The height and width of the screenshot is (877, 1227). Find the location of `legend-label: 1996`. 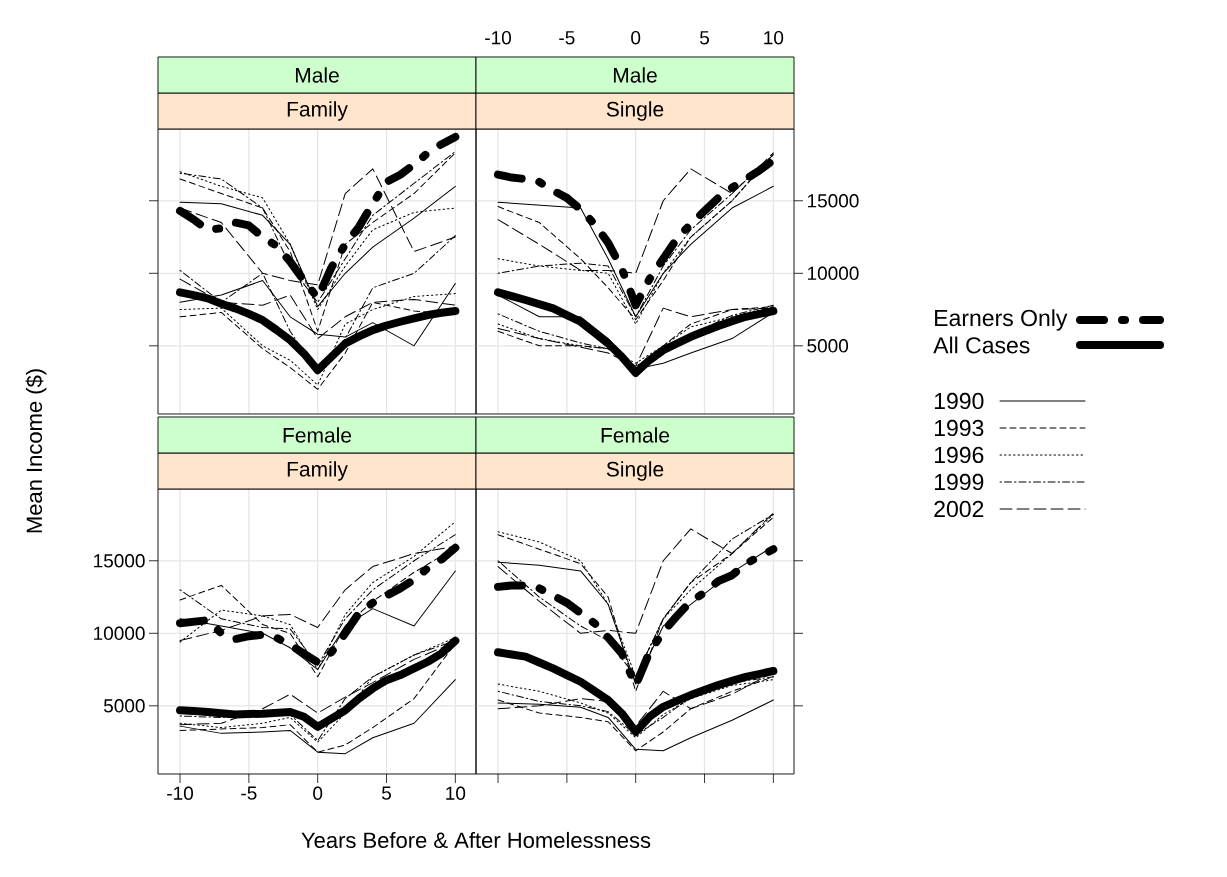

legend-label: 1996 is located at coordinates (959, 455).